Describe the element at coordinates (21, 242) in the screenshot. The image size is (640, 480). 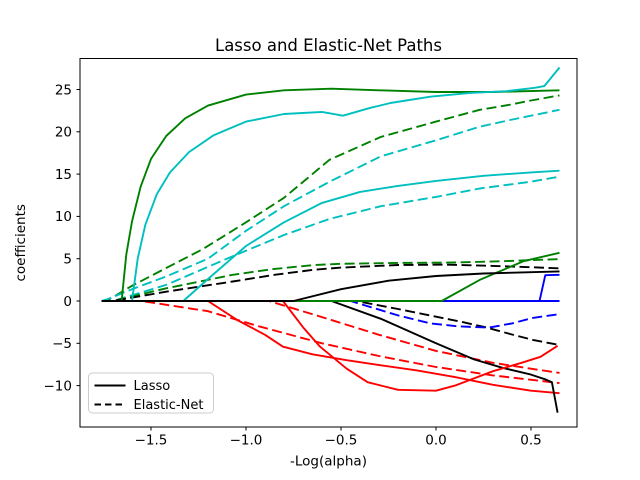
I see `y-axis-label: coefficients` at that location.